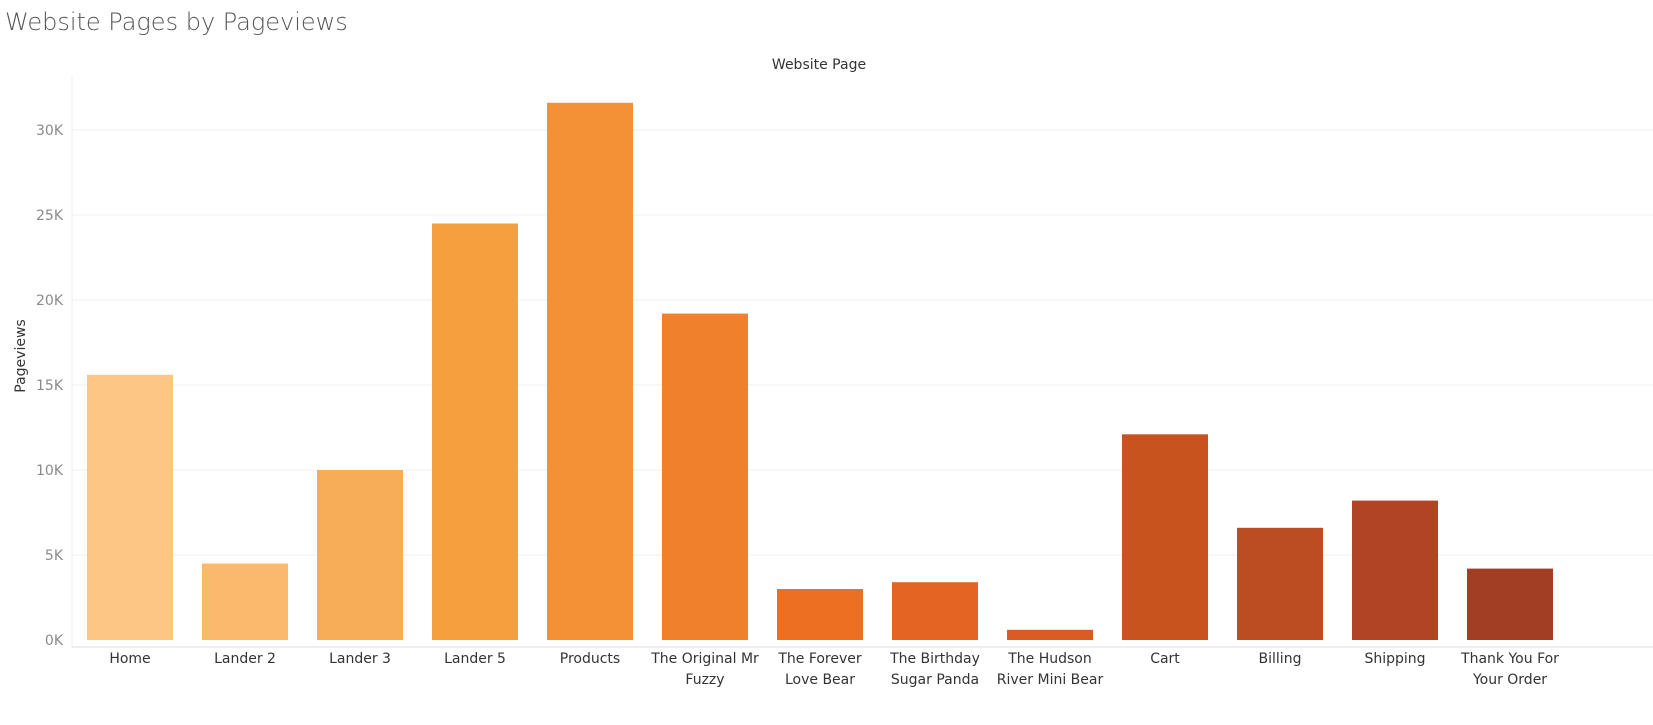 Image resolution: width=1653 pixels, height=725 pixels. What do you see at coordinates (1280, 659) in the screenshot?
I see `x-tick-label: Billing` at bounding box center [1280, 659].